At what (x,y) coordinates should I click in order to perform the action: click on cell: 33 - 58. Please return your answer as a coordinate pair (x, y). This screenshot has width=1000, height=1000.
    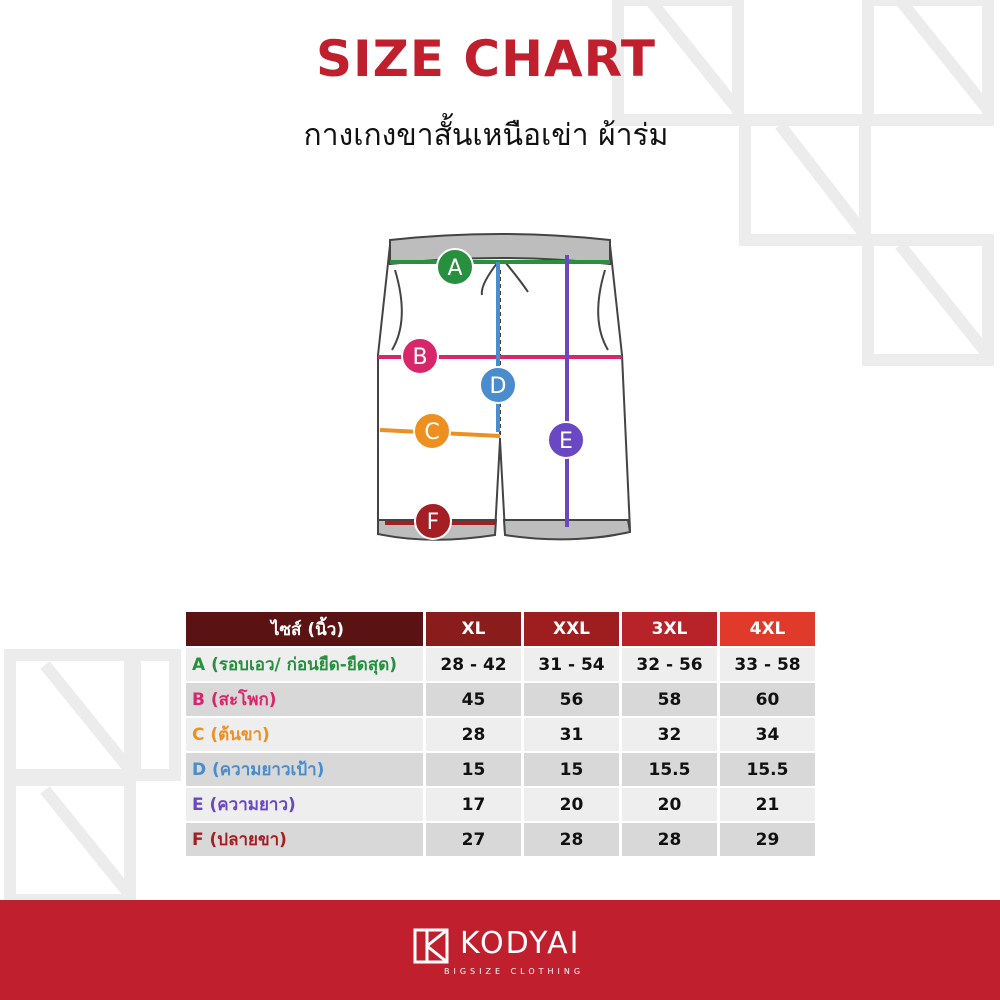
    Looking at the image, I should click on (767, 664).